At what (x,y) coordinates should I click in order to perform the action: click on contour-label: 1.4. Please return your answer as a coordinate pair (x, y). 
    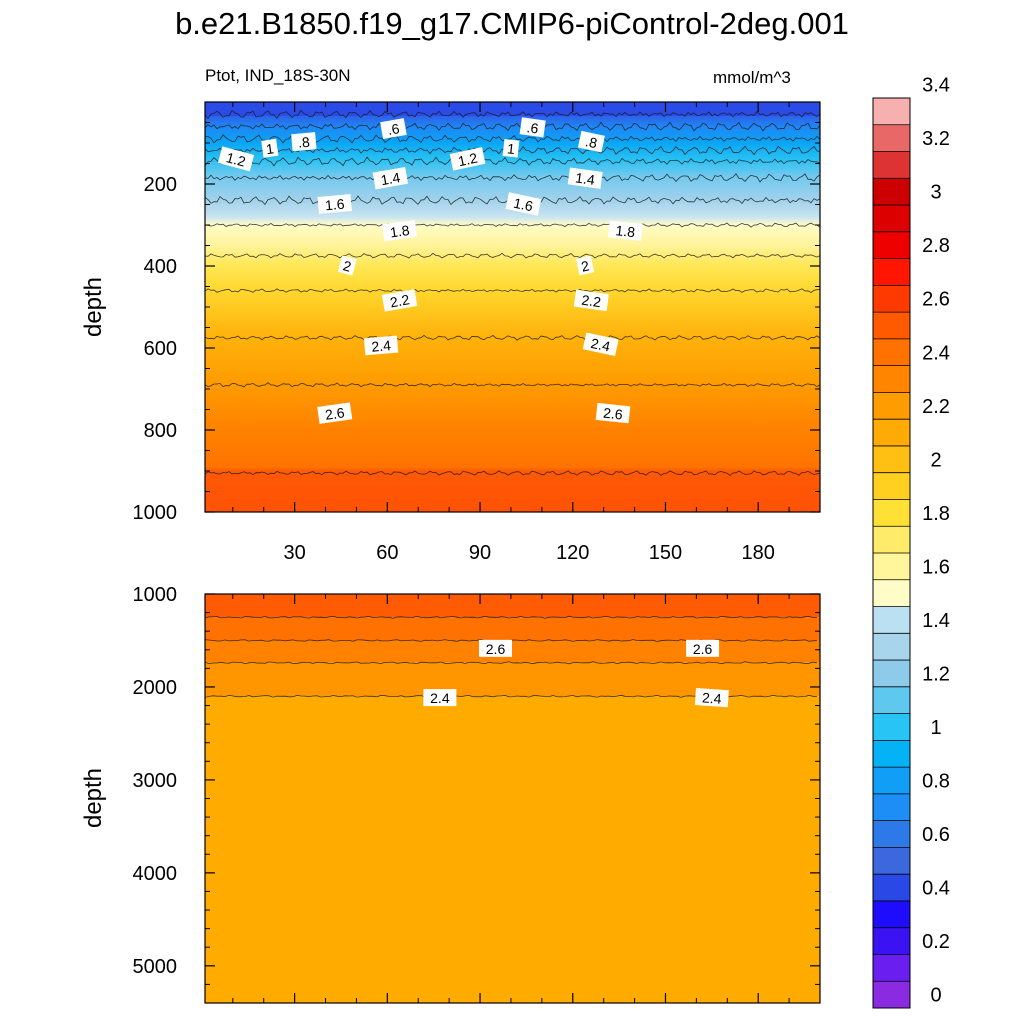
    Looking at the image, I should click on (390, 178).